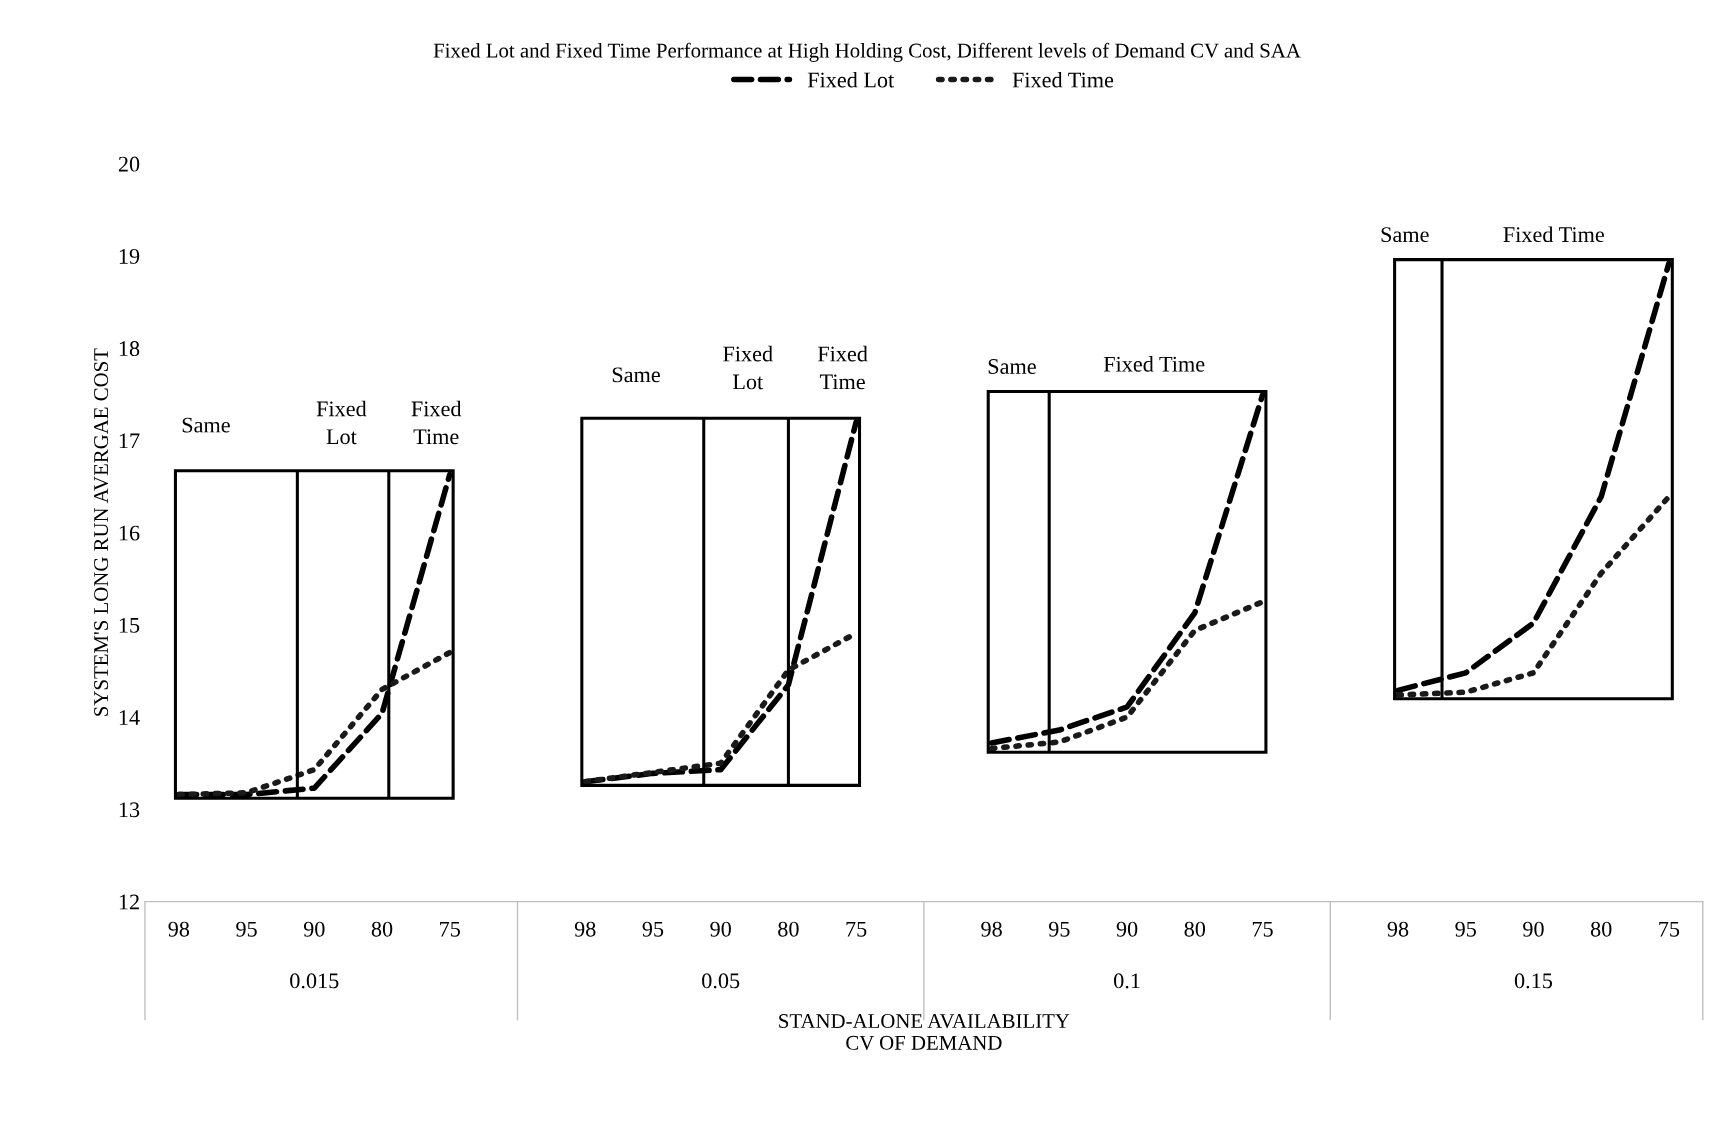 Image resolution: width=1734 pixels, height=1125 pixels. I want to click on x-axis-title: STAND-ALONE AVAILABILITY CV OF DEMAND, so click(924, 1032).